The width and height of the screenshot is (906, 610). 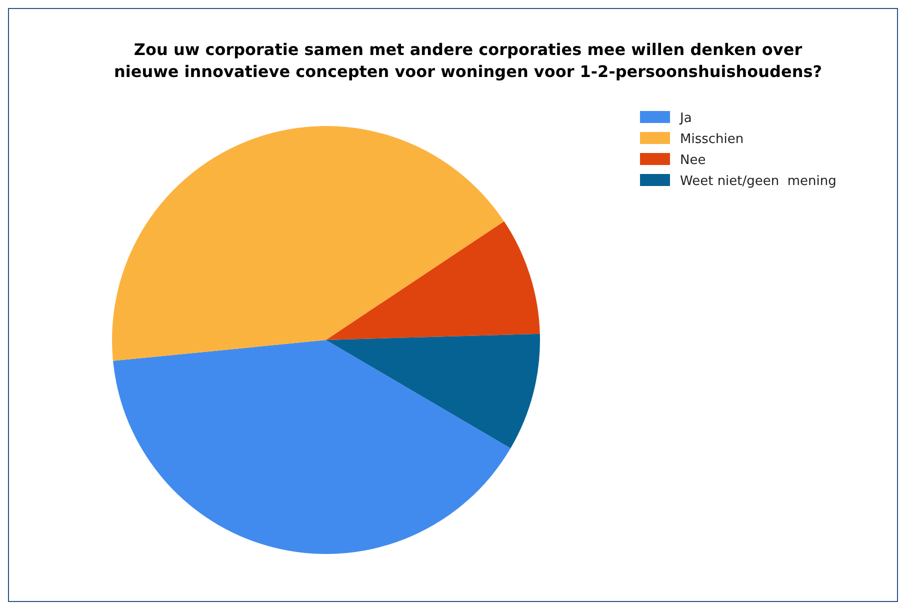 What do you see at coordinates (685, 118) in the screenshot?
I see `legend-label: Ja` at bounding box center [685, 118].